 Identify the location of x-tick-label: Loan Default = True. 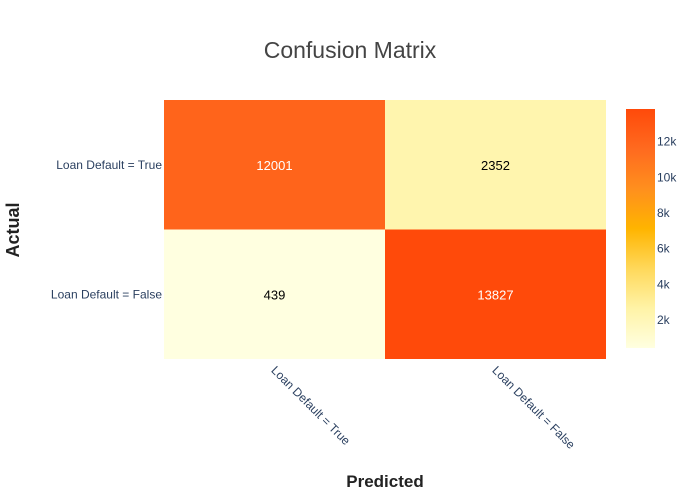
(310, 405).